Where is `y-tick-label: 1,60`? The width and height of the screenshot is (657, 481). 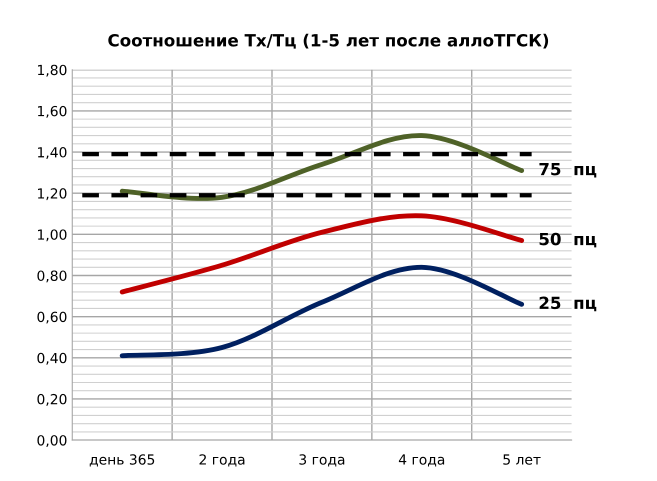
y-tick-label: 1,60 is located at coordinates (52, 112).